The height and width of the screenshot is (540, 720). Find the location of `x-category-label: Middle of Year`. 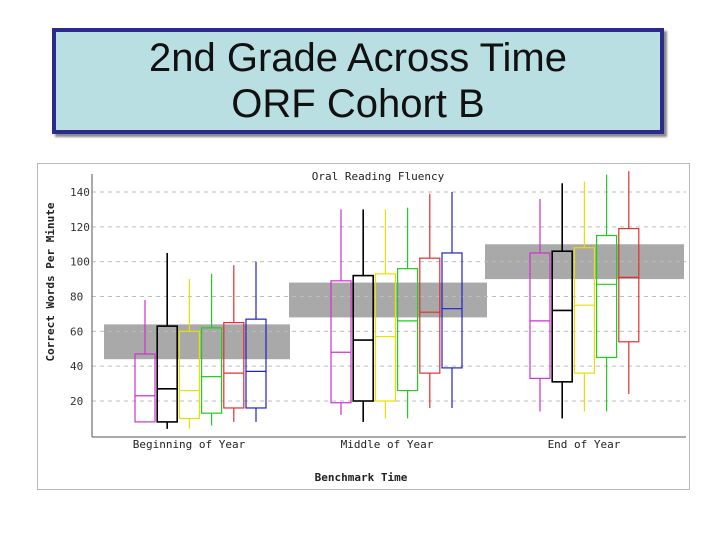

x-category-label: Middle of Year is located at coordinates (387, 444).